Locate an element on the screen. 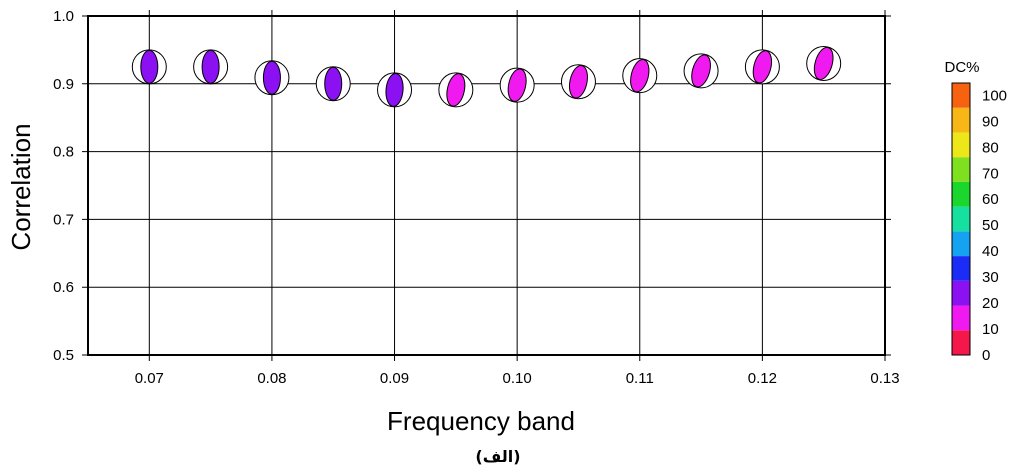  x-tick-label: 0.10 is located at coordinates (517, 378).